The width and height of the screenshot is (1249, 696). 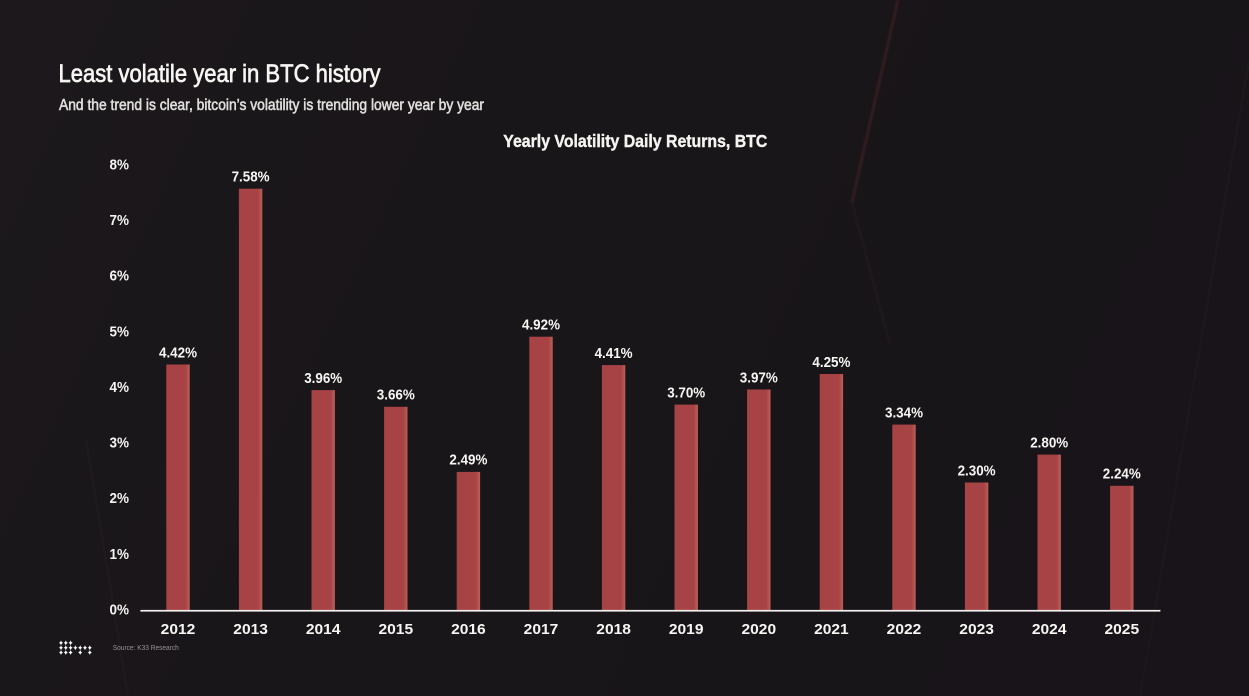 I want to click on svg-text: 1%, so click(x=120, y=554).